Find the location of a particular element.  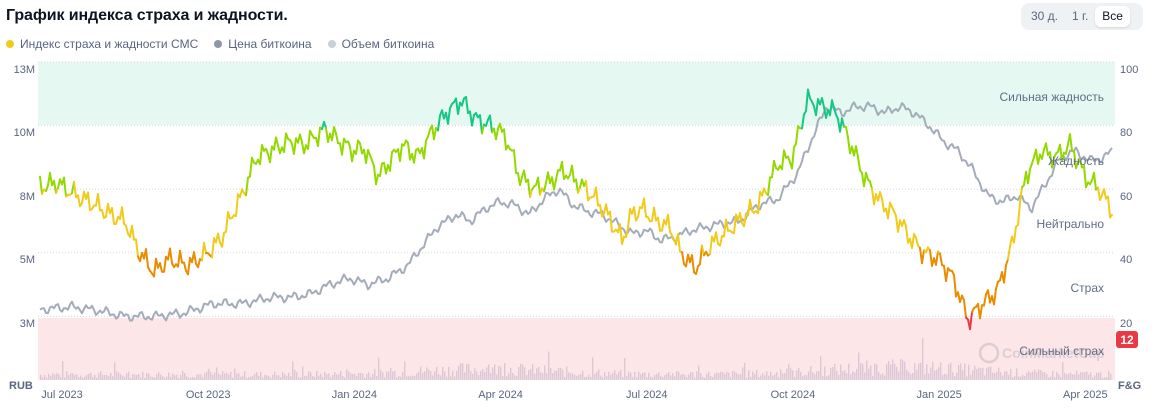

range-all-button: Все is located at coordinates (1112, 16).